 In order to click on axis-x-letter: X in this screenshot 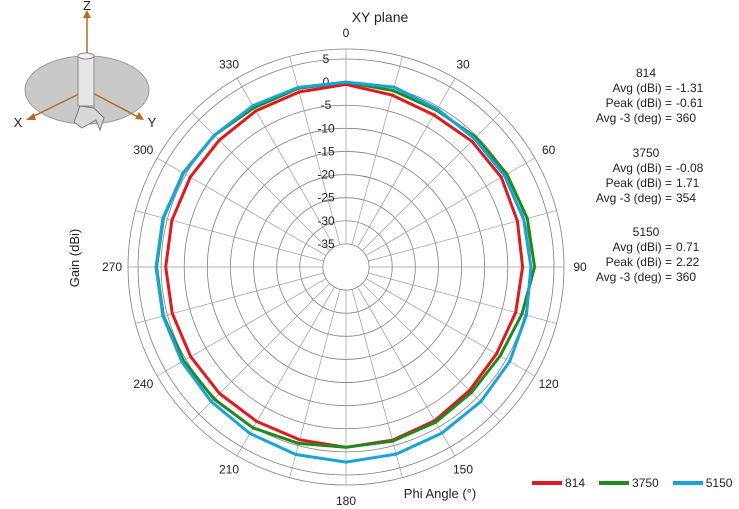, I will do `click(18, 122)`.